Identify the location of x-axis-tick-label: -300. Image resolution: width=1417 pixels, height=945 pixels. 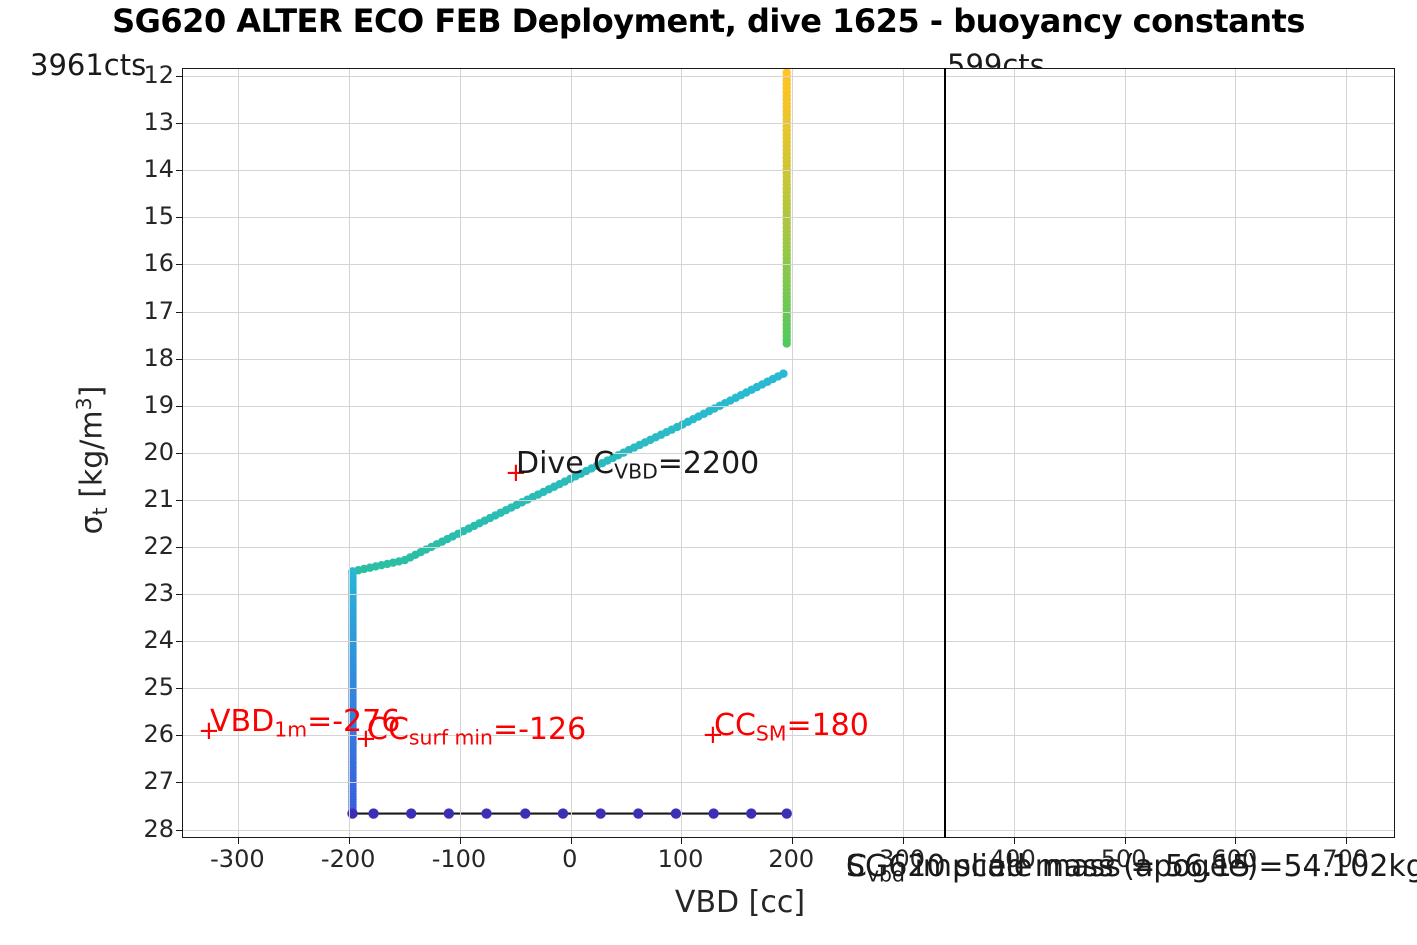
(237, 859).